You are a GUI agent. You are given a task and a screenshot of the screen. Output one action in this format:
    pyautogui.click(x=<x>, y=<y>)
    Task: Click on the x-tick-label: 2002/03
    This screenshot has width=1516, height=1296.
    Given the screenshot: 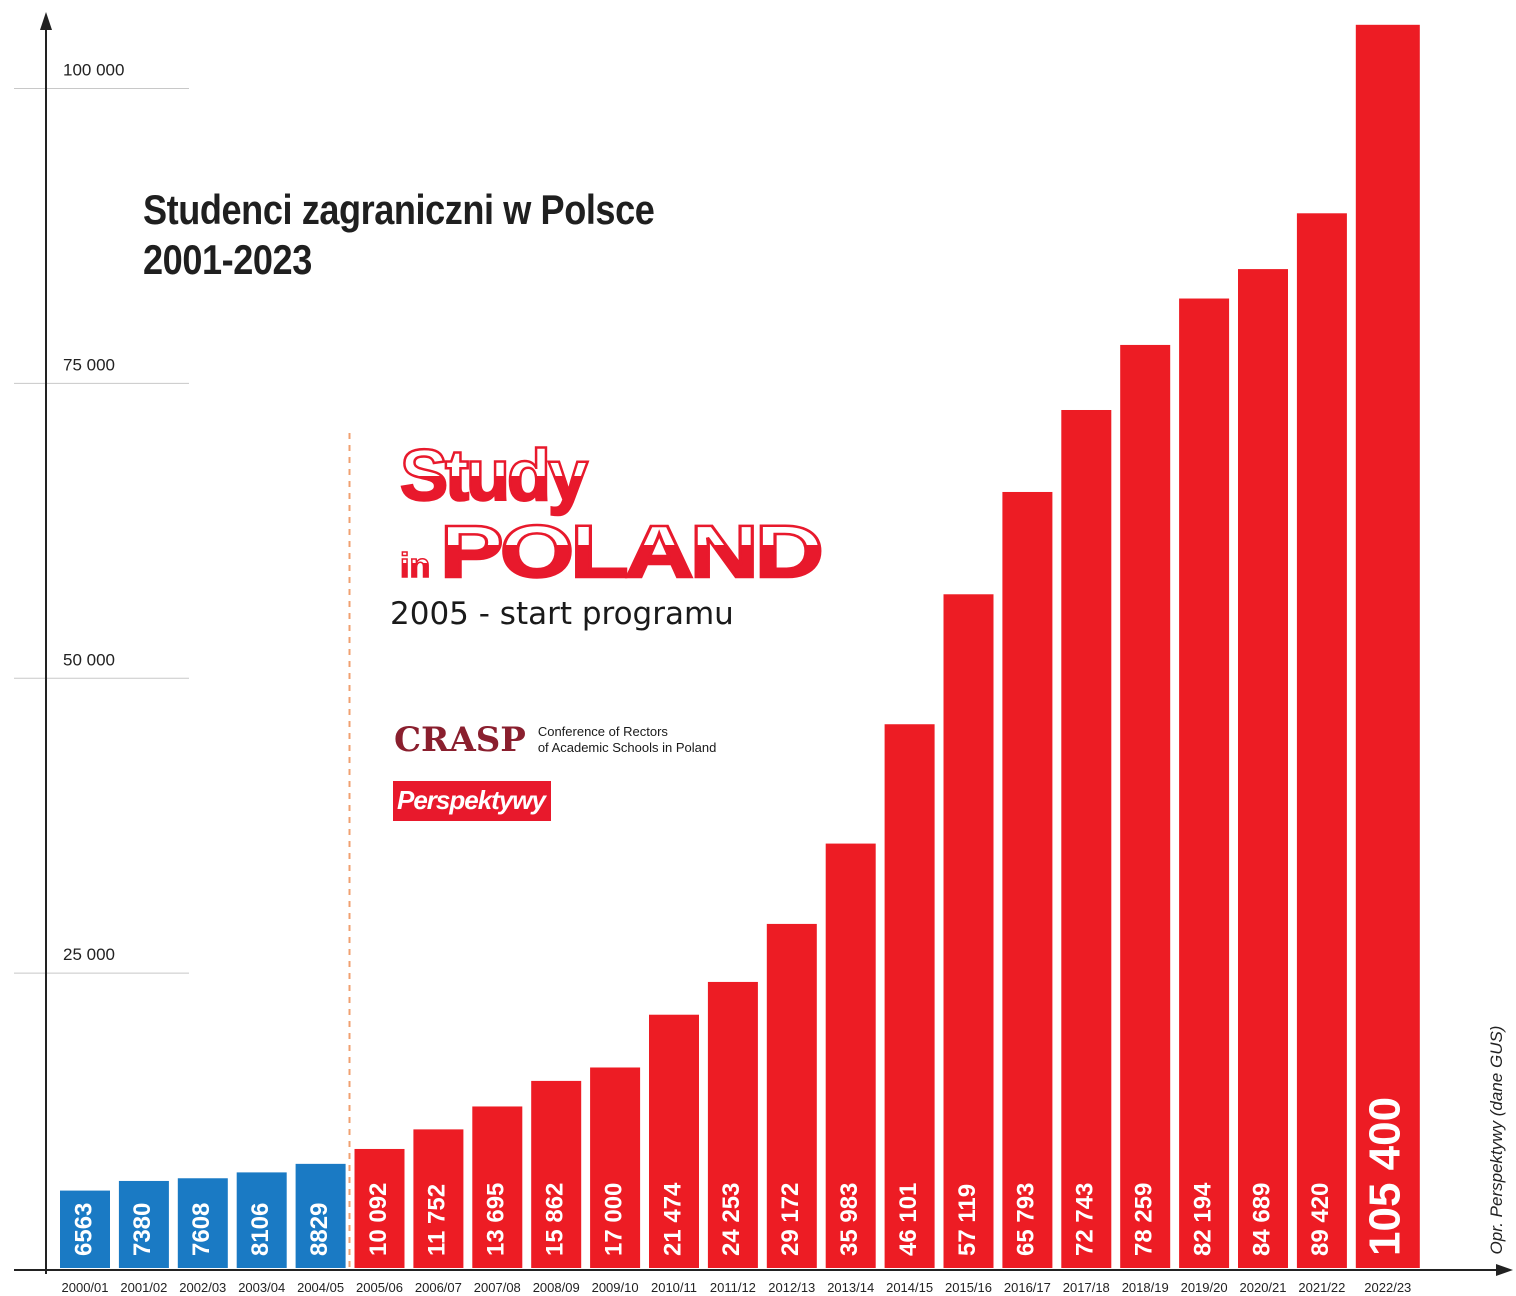 What is the action you would take?
    pyautogui.click(x=202, y=1287)
    